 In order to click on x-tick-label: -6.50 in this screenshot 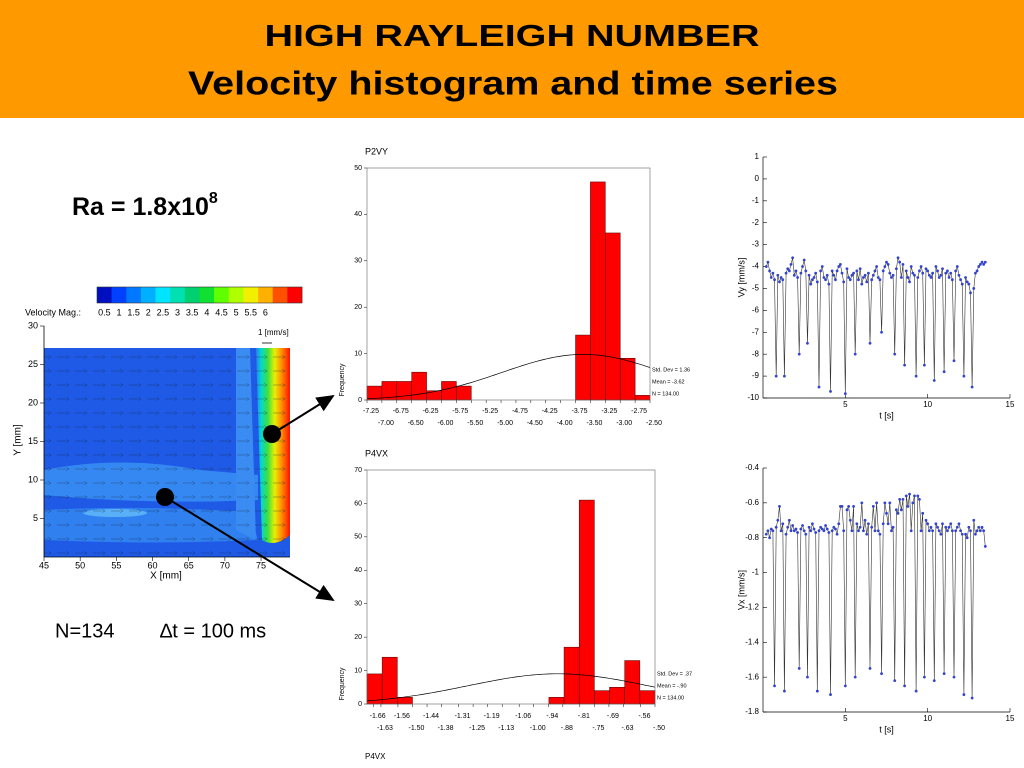, I will do `click(416, 423)`.